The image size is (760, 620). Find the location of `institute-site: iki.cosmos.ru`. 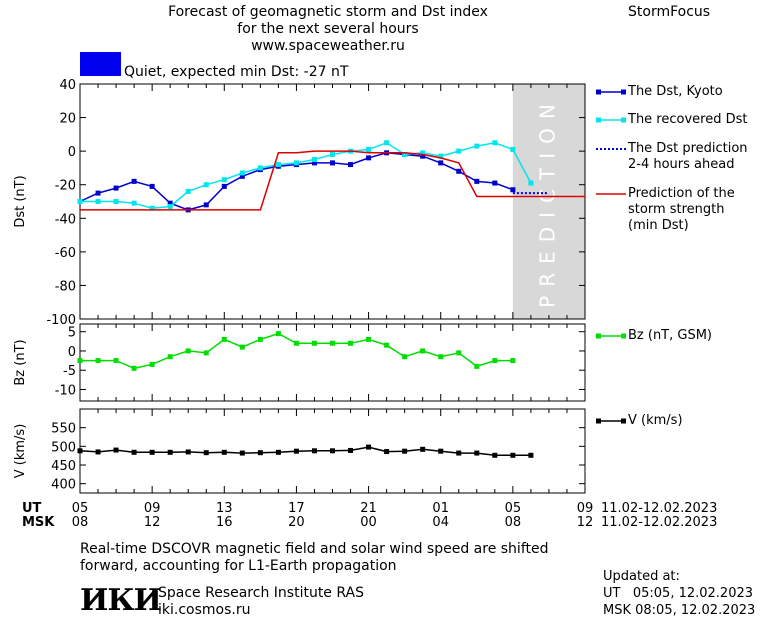

institute-site: iki.cosmos.ru is located at coordinates (204, 610).